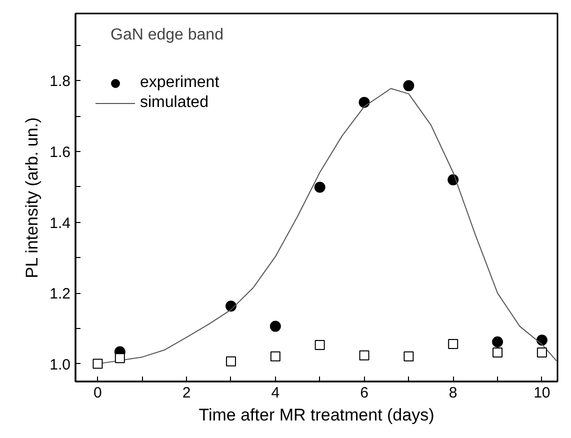  Describe the element at coordinates (60, 294) in the screenshot. I see `y-tick-label: 1.2` at that location.